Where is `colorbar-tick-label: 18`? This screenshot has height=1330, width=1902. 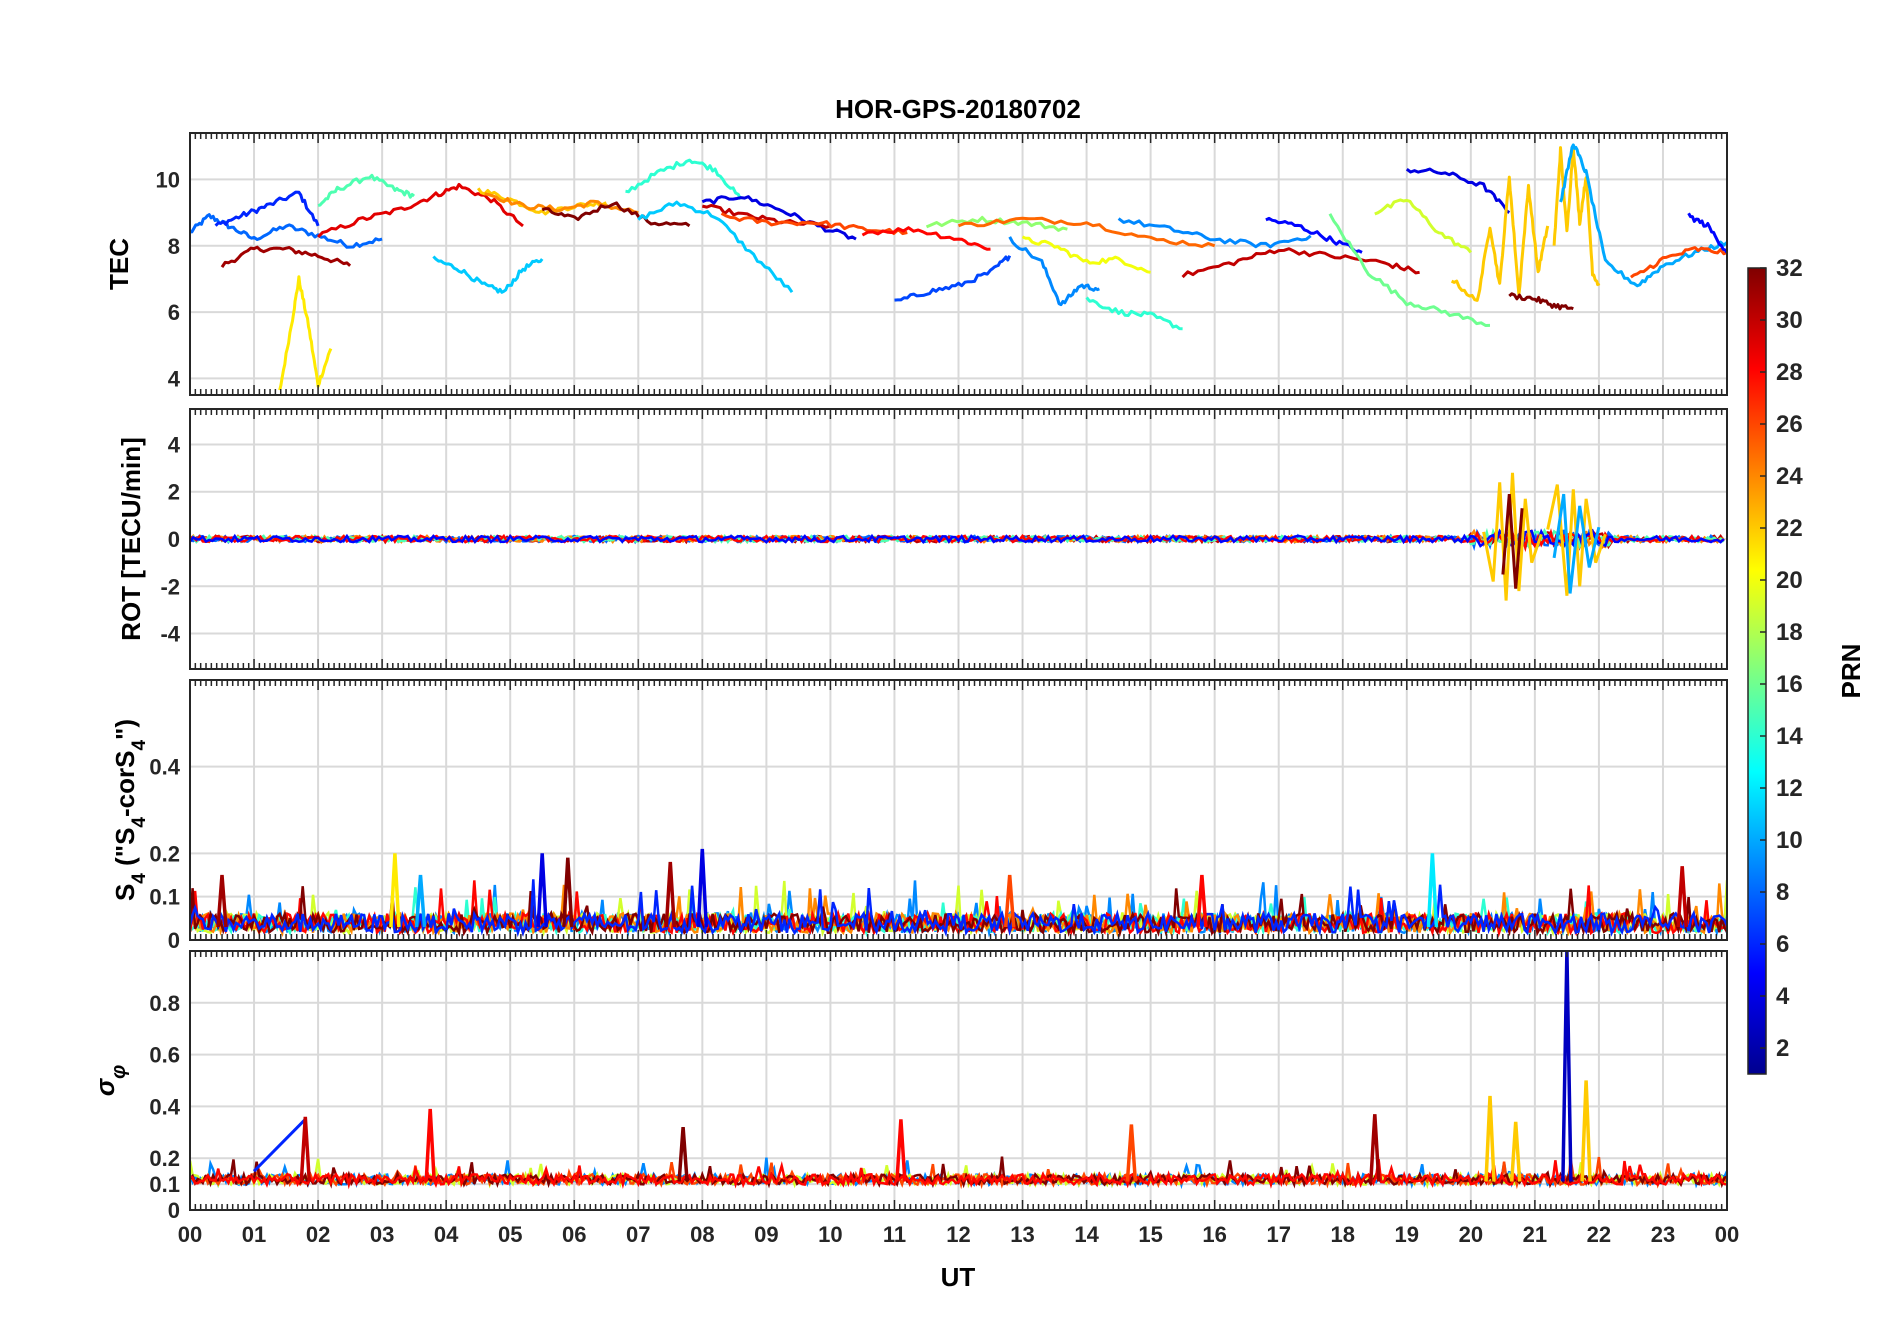
colorbar-tick-label: 18 is located at coordinates (1789, 632).